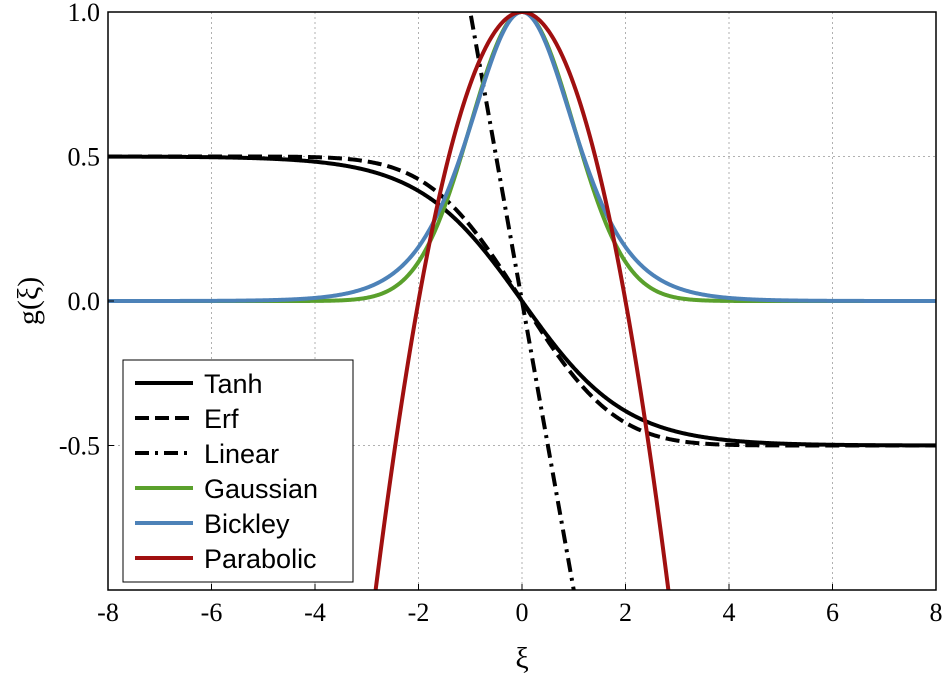  What do you see at coordinates (261, 489) in the screenshot?
I see `legend-label-gaussian: Gaussian` at bounding box center [261, 489].